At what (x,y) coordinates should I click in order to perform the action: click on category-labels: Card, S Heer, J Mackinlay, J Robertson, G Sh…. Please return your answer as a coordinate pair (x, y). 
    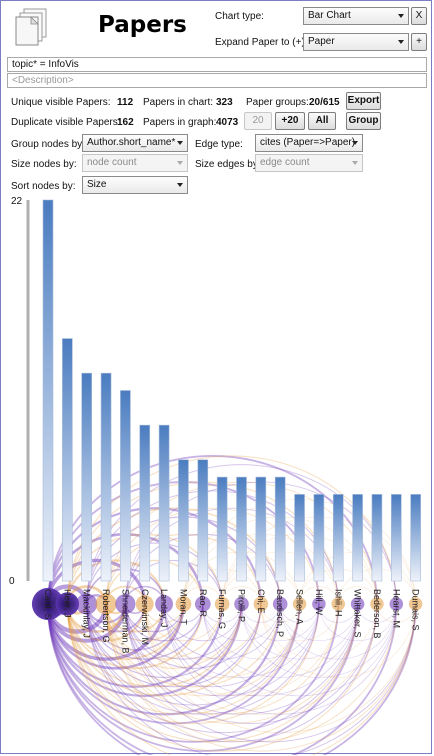
    Looking at the image, I should click on (232, 621).